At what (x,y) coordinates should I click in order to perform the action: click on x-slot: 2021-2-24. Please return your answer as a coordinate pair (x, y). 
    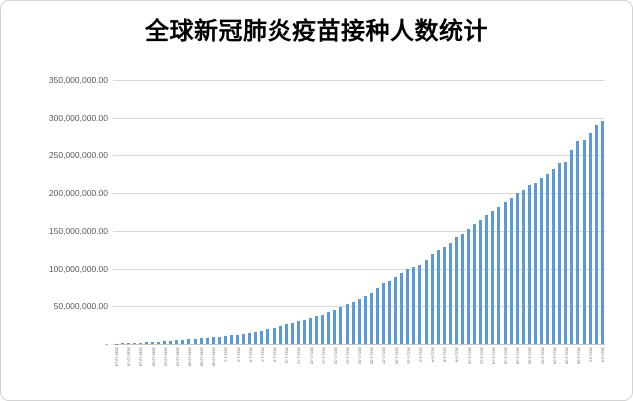
    Looking at the image, I should click on (554, 372).